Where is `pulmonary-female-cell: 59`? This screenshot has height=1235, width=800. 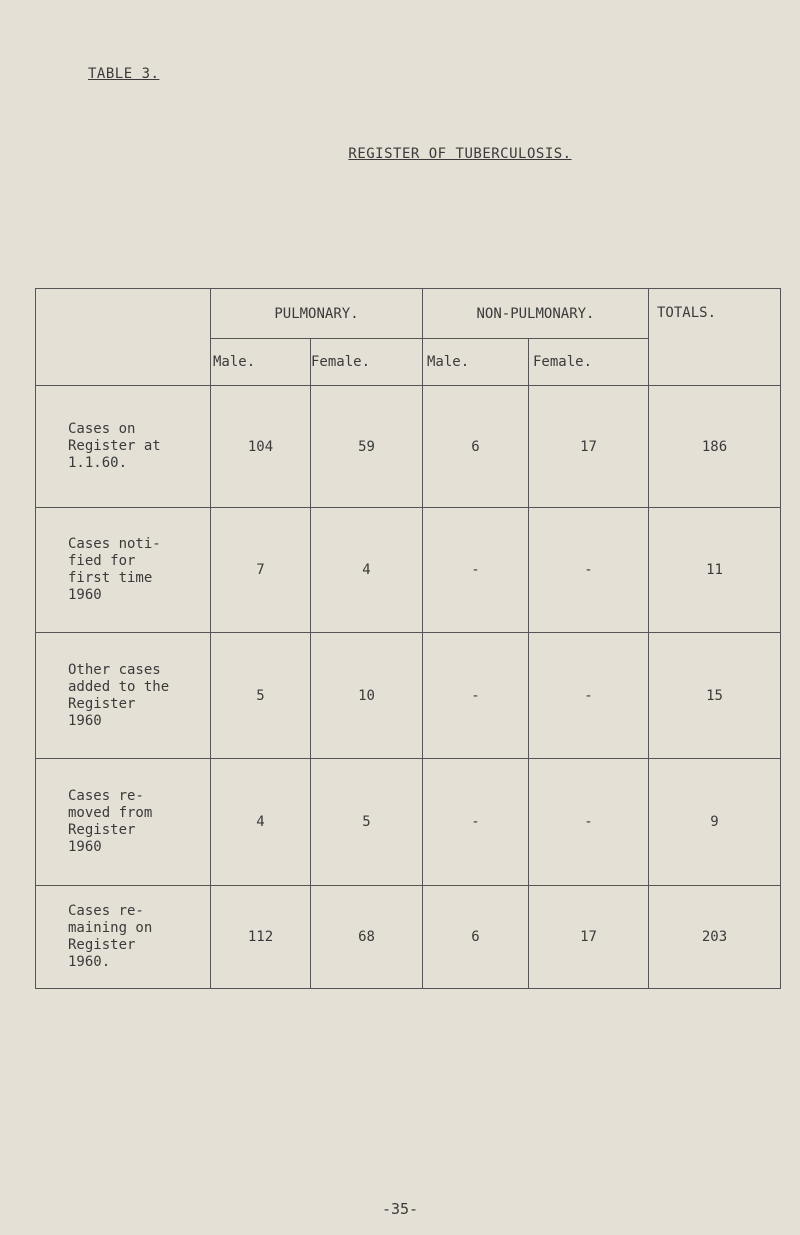
pulmonary-female-cell: 59 is located at coordinates (366, 446).